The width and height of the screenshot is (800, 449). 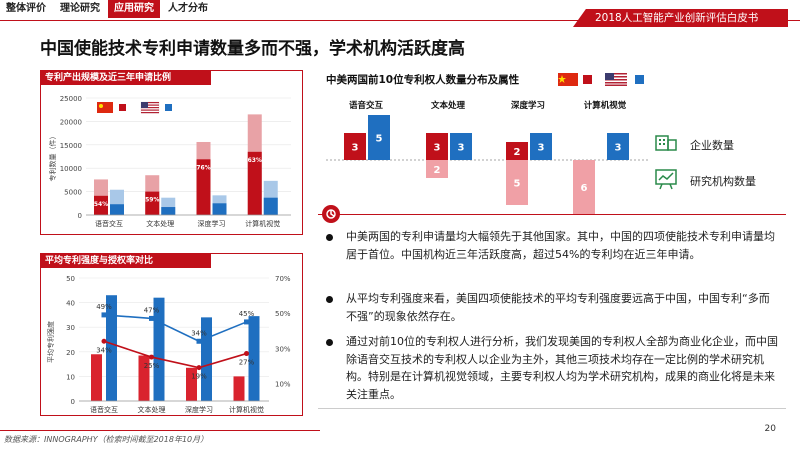 I want to click on y-tick-label: 50, so click(x=70, y=279).